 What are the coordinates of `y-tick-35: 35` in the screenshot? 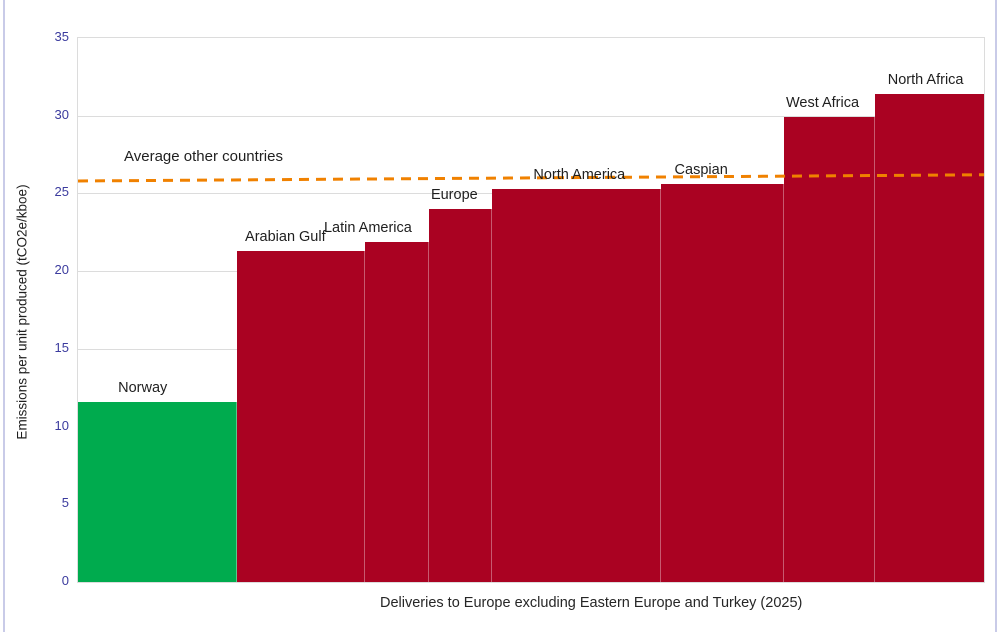 It's located at (61, 36).